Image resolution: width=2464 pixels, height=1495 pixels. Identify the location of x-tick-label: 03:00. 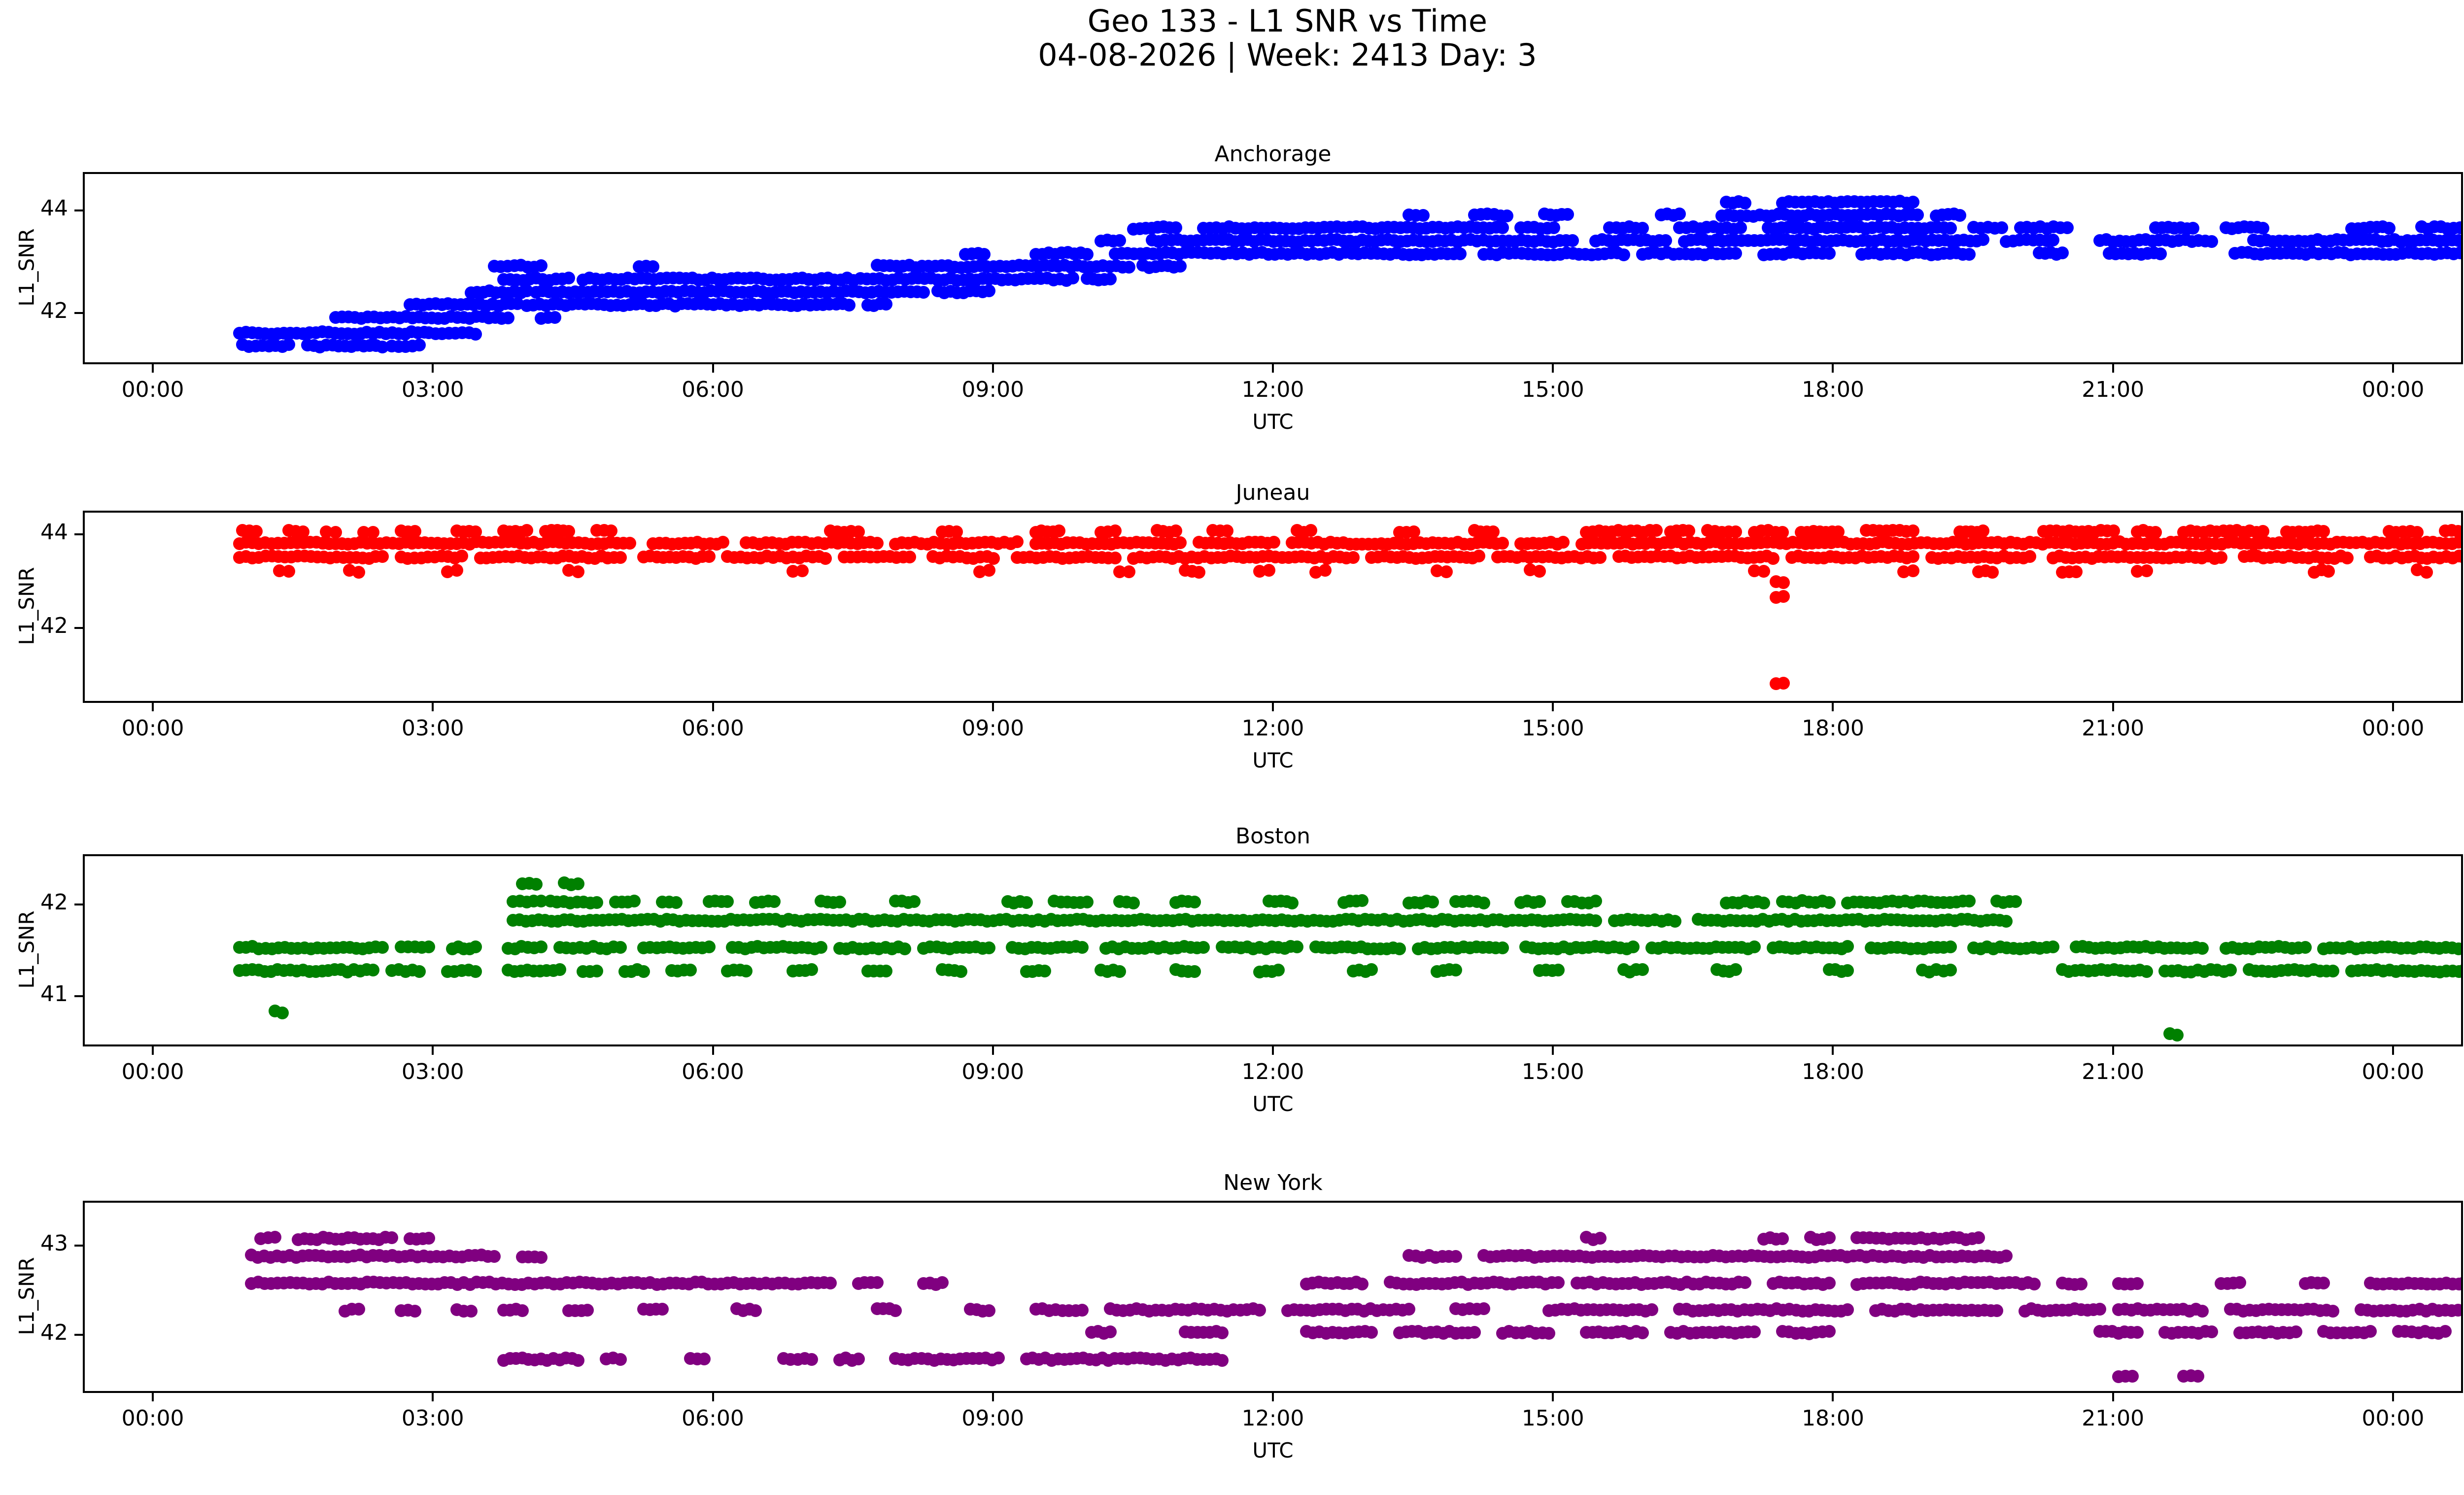
(432, 1071).